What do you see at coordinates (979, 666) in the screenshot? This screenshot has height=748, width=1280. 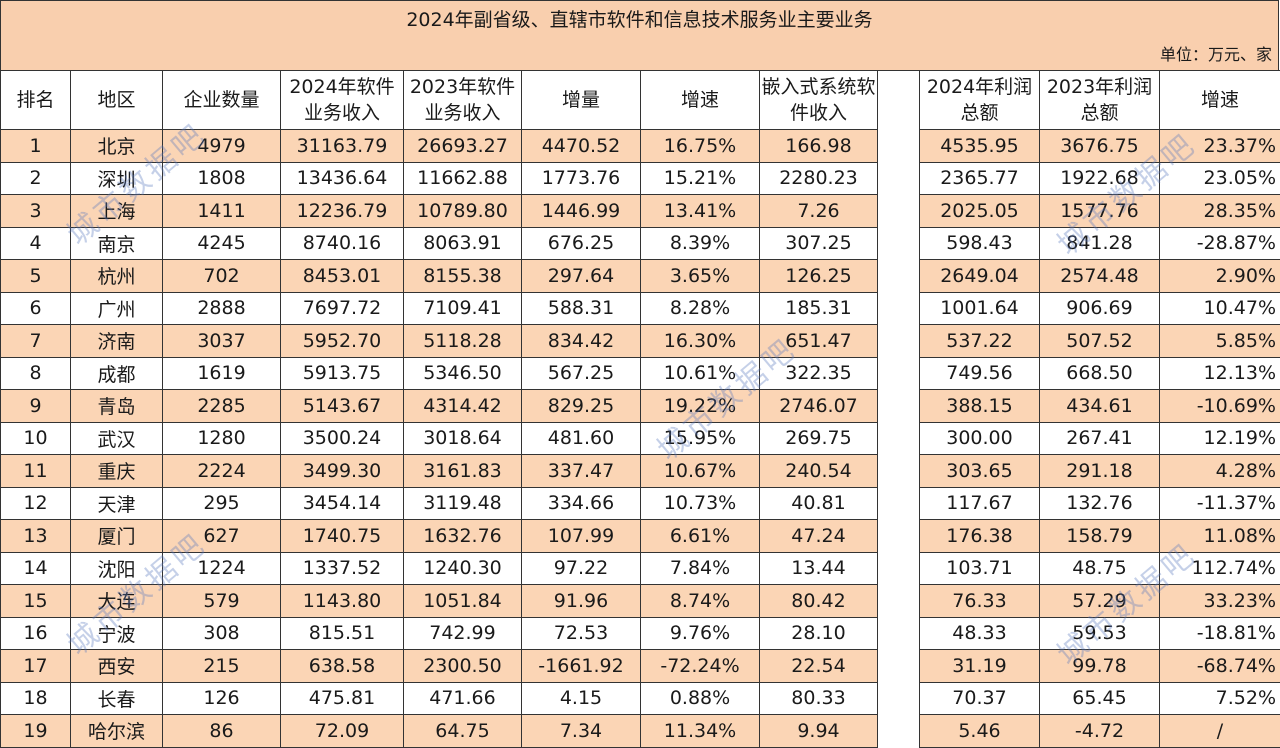 I see `cell-profit2024: 31.19` at bounding box center [979, 666].